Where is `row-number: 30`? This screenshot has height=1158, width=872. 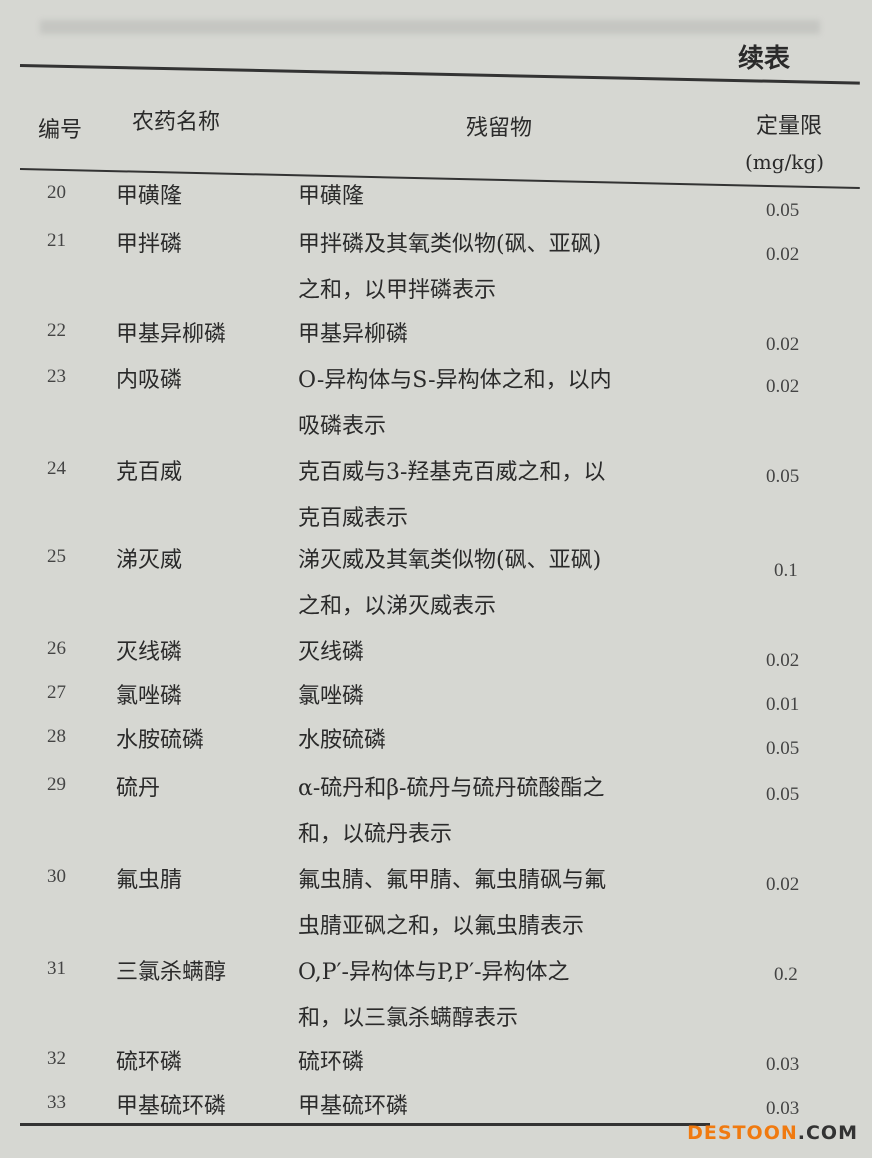
row-number: 30 is located at coordinates (56, 876).